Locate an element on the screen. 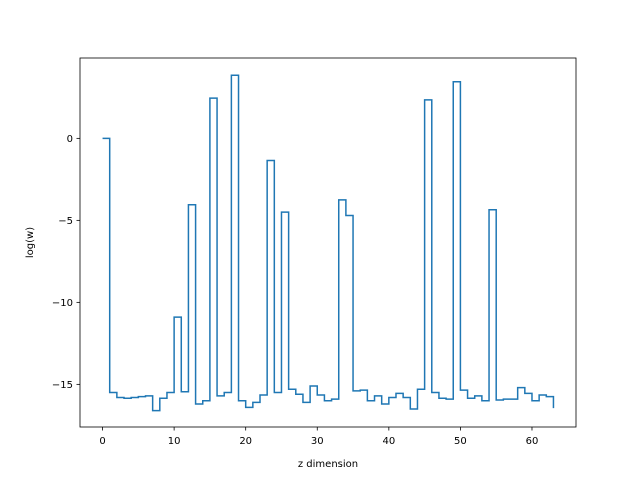 The height and width of the screenshot is (480, 640). x-tick-label: 30 is located at coordinates (317, 441).